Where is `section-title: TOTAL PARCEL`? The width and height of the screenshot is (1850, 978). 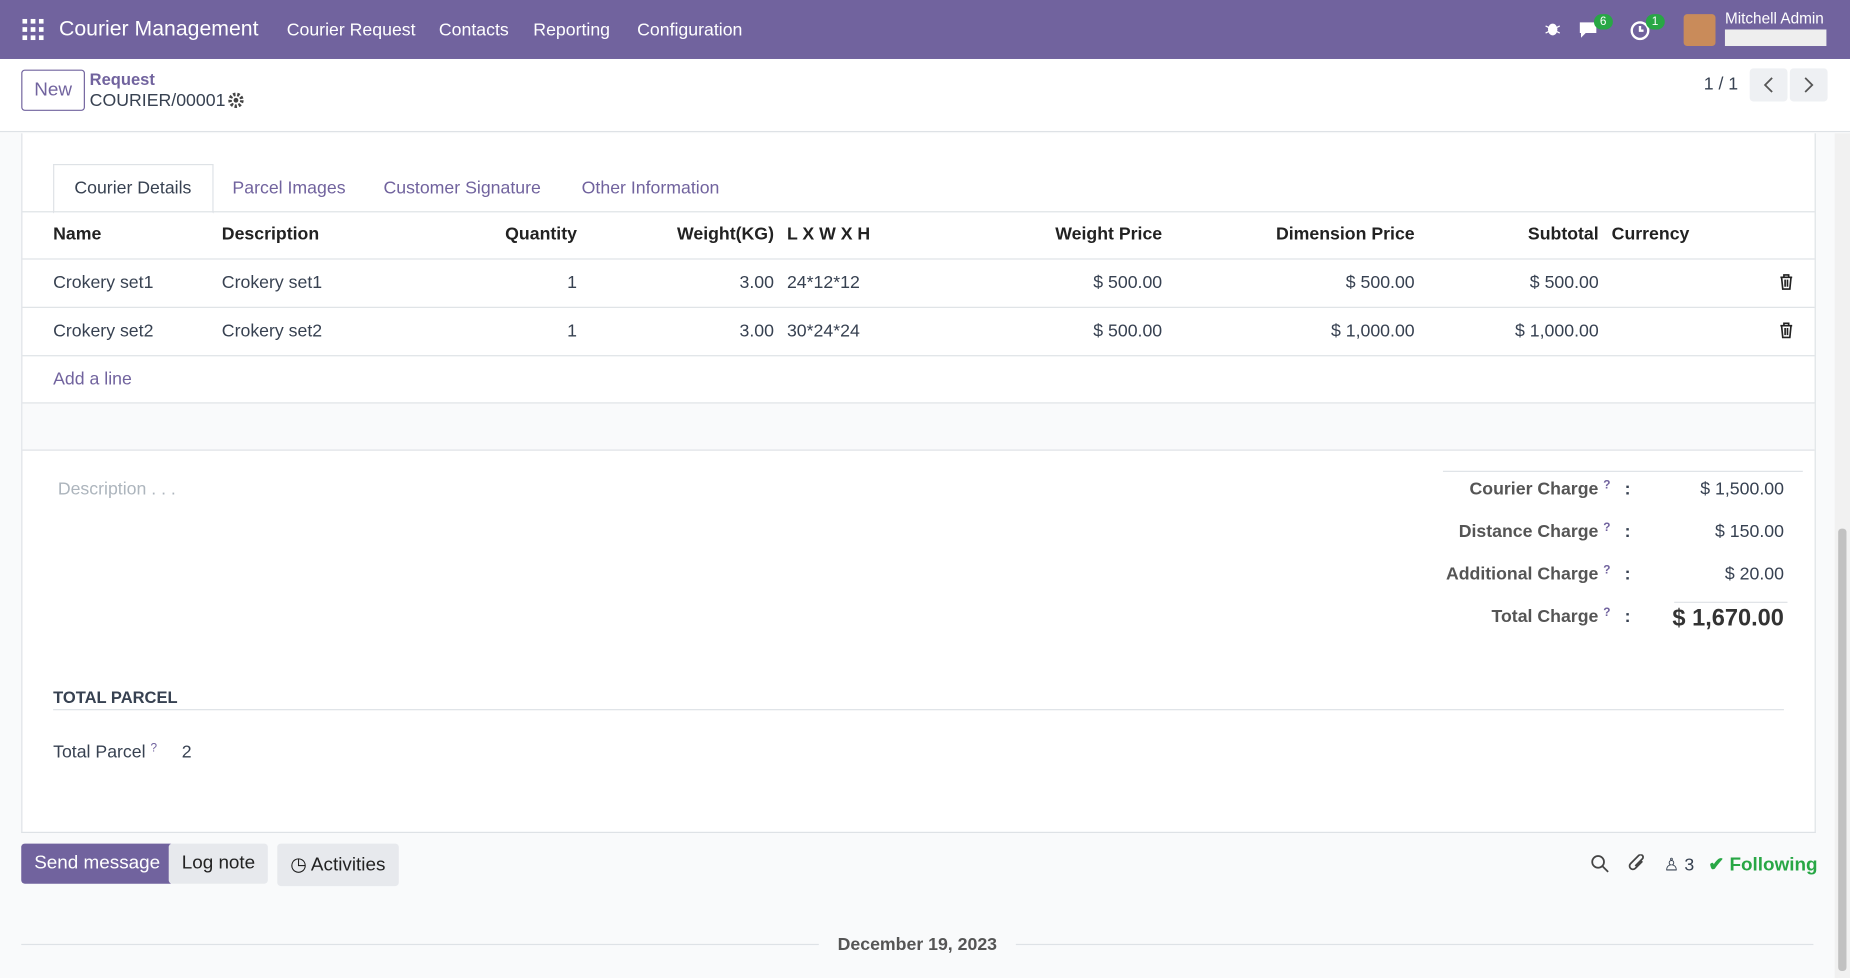 section-title: TOTAL PARCEL is located at coordinates (115, 697).